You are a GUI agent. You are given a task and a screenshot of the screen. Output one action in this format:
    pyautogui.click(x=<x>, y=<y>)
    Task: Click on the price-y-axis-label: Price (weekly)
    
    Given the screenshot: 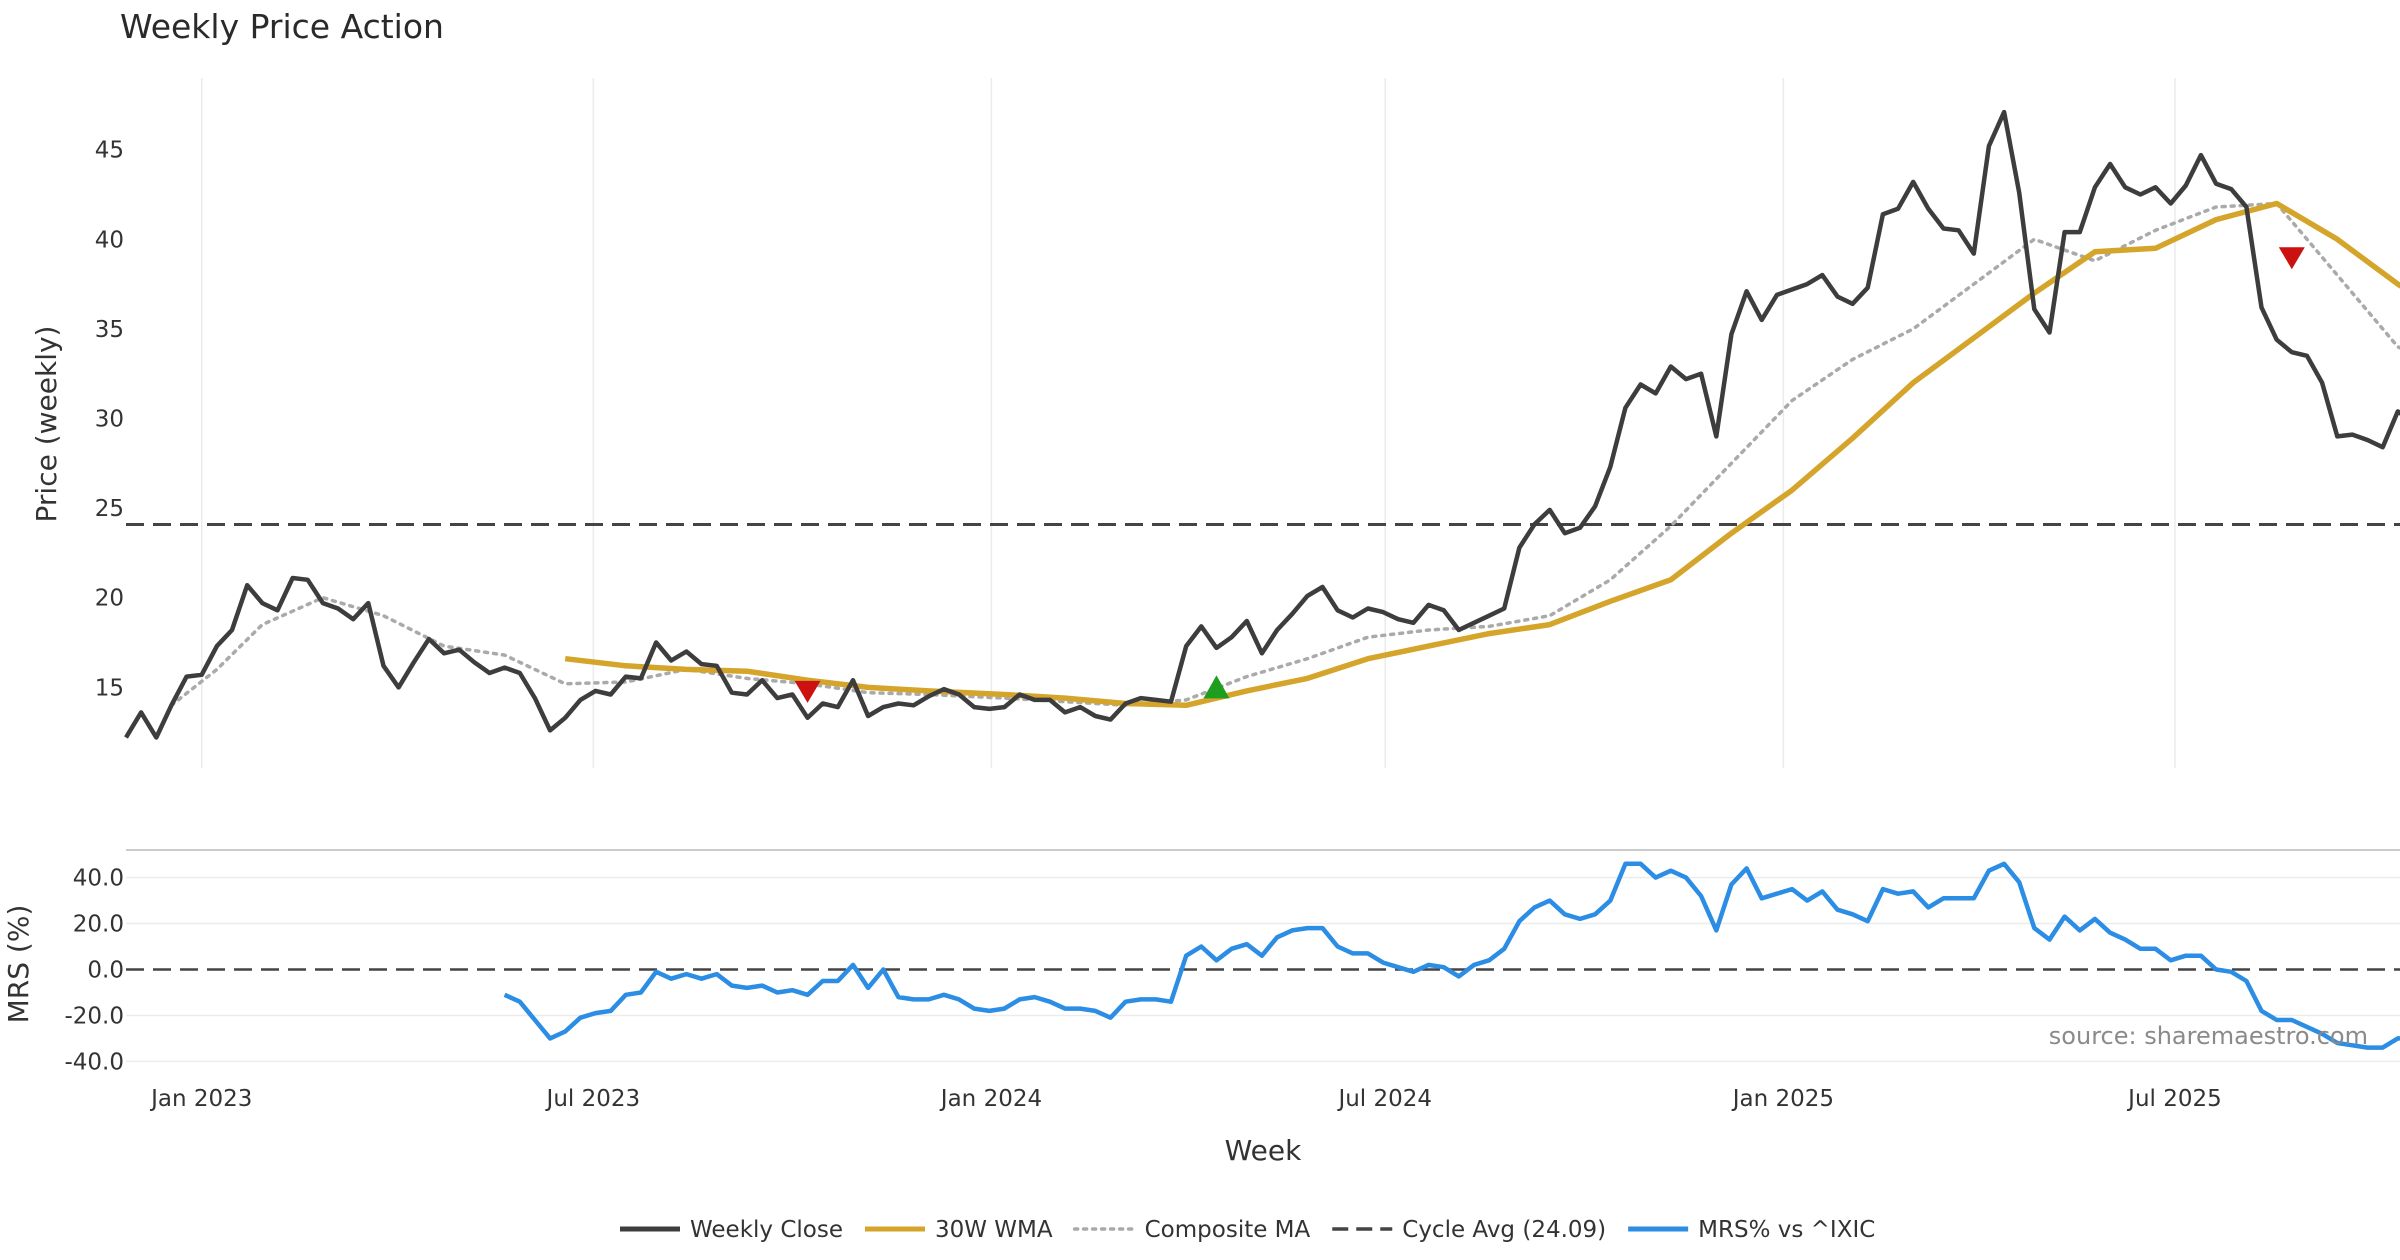 What is the action you would take?
    pyautogui.click(x=46, y=424)
    